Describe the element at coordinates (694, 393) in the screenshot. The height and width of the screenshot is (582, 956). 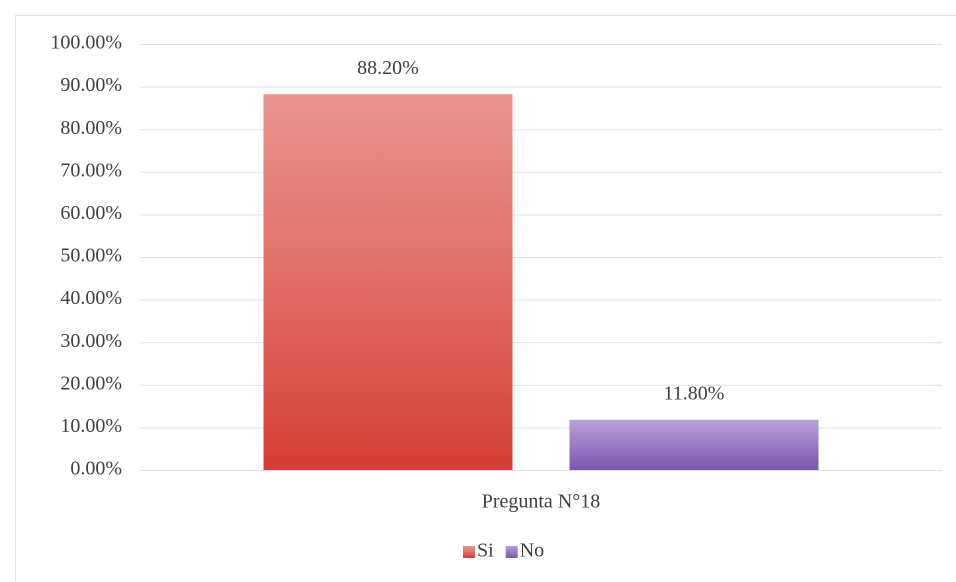
I see `data-label: 11.80%` at that location.